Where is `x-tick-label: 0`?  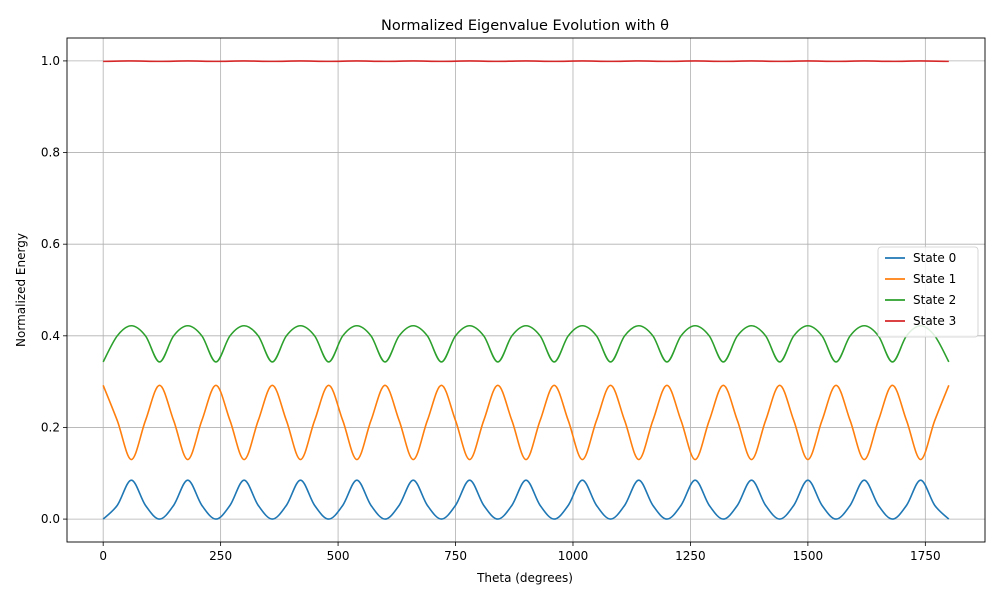
x-tick-label: 0 is located at coordinates (103, 556).